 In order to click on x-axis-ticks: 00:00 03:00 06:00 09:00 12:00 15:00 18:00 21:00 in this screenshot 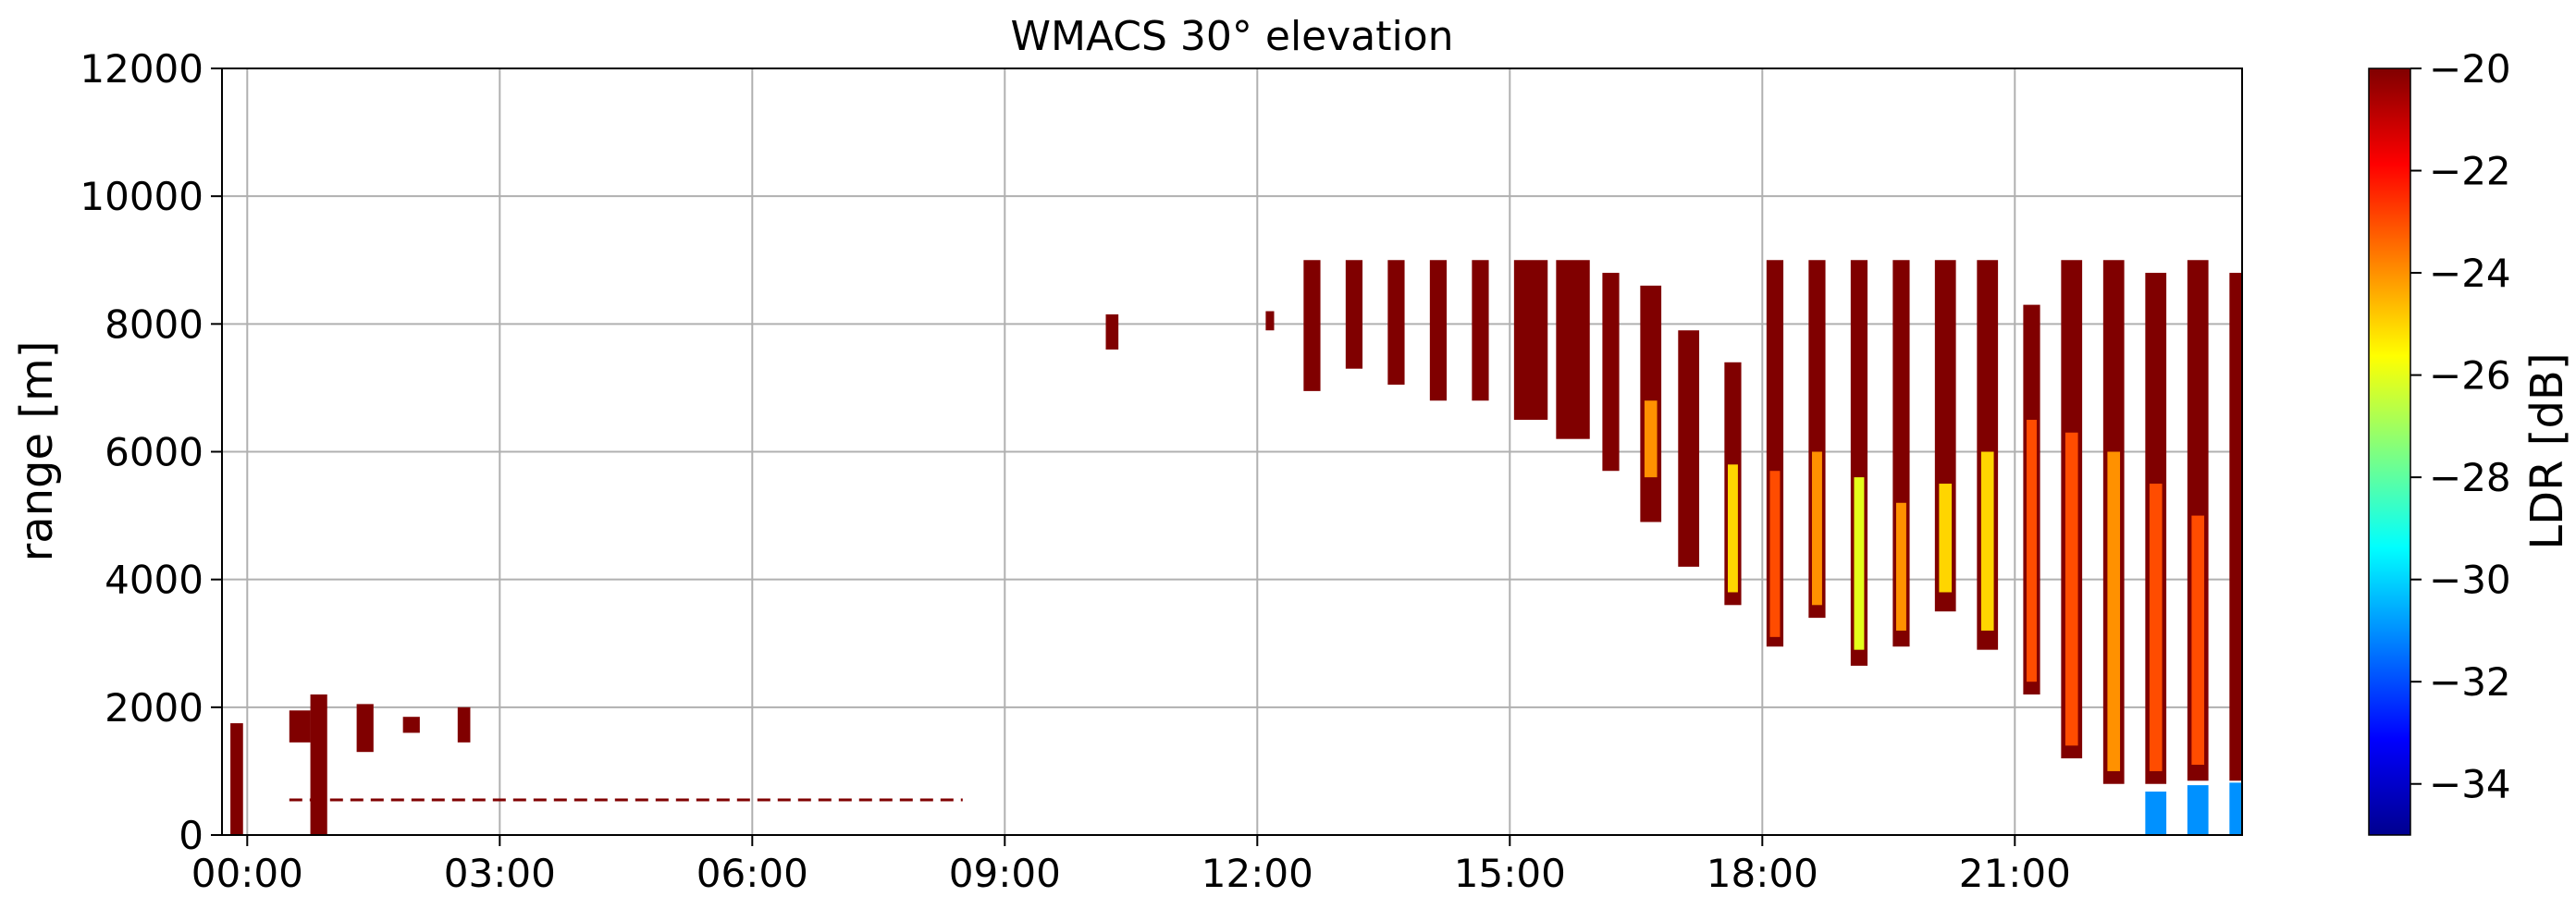, I will do `click(1131, 866)`.